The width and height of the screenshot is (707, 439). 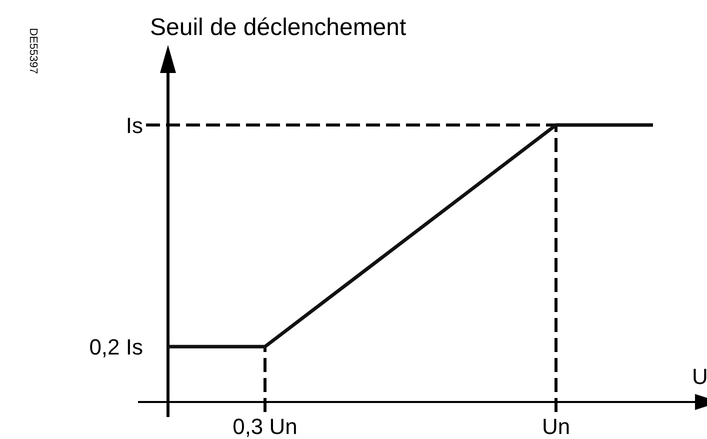 I want to click on text: DE55397, so click(x=33, y=51).